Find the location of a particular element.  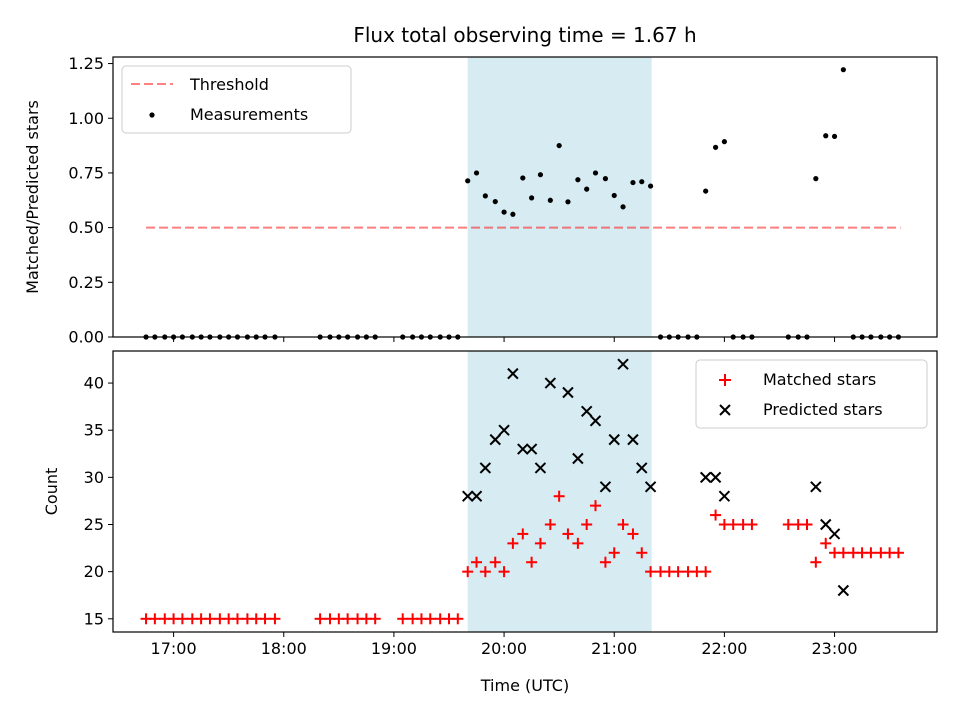

bottom-legend: Matched stars Predicted stars is located at coordinates (811, 394).